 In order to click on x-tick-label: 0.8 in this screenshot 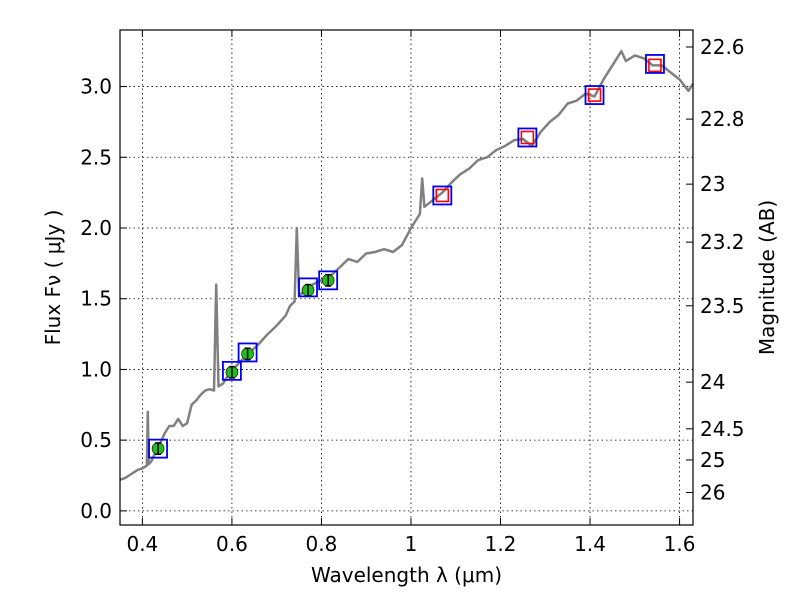, I will do `click(322, 544)`.